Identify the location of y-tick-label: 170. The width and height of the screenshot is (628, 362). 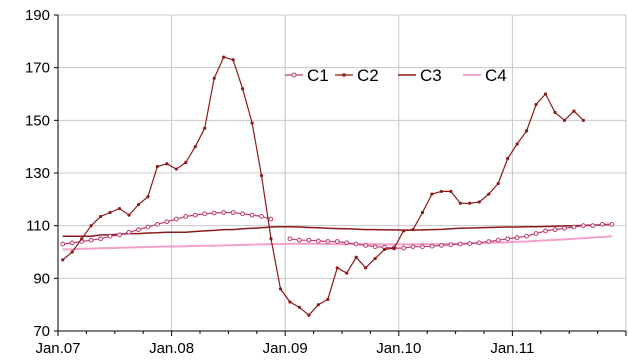
(37, 68).